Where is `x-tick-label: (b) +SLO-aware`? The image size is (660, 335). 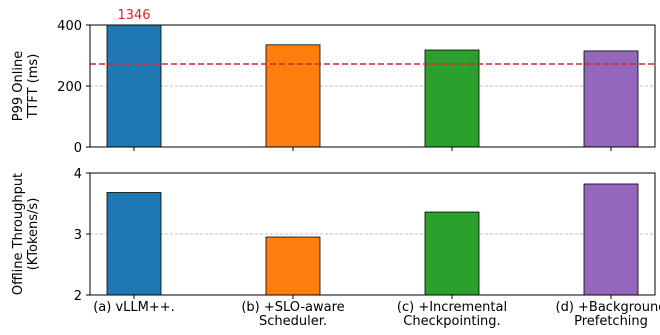 x-tick-label: (b) +SLO-aware is located at coordinates (292, 307).